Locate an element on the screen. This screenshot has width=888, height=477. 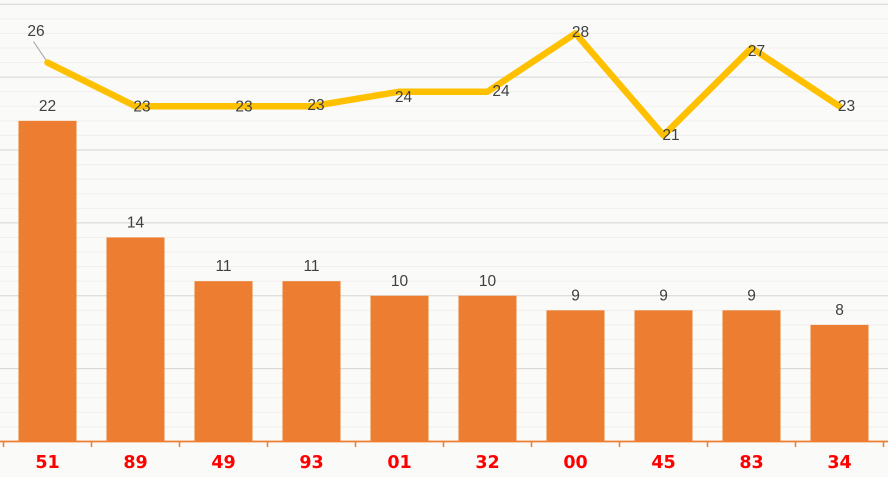
line-value-label: 21 is located at coordinates (670, 135).